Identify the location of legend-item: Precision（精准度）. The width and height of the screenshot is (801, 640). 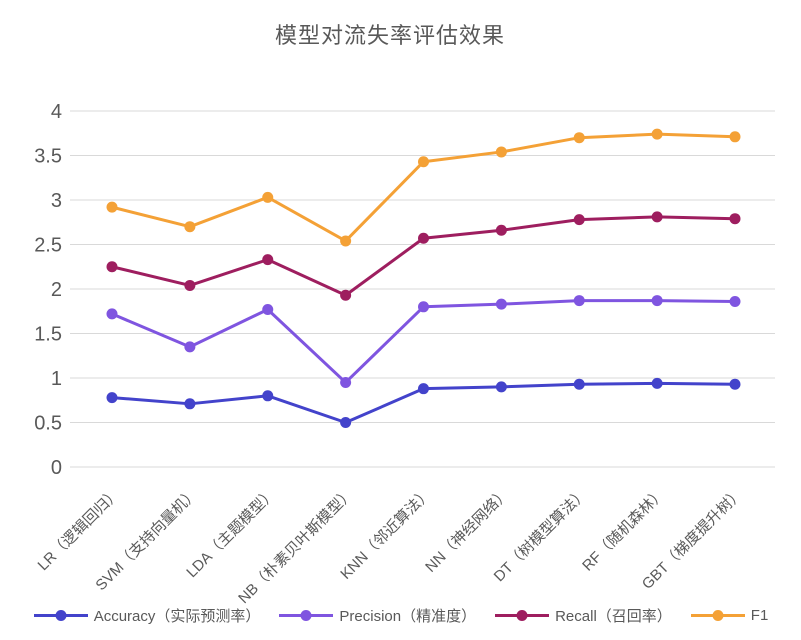
(377, 615).